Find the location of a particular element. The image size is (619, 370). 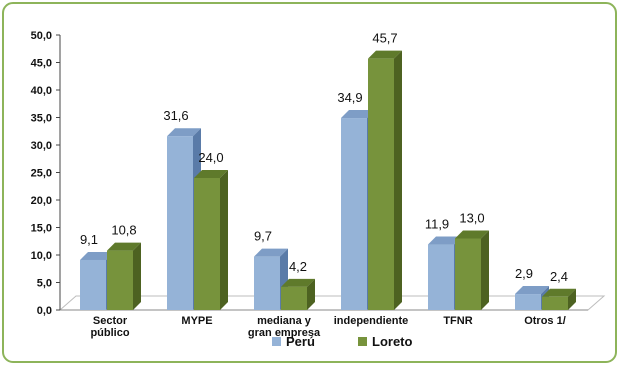

y-tick-label: 35,0 is located at coordinates (41, 119).